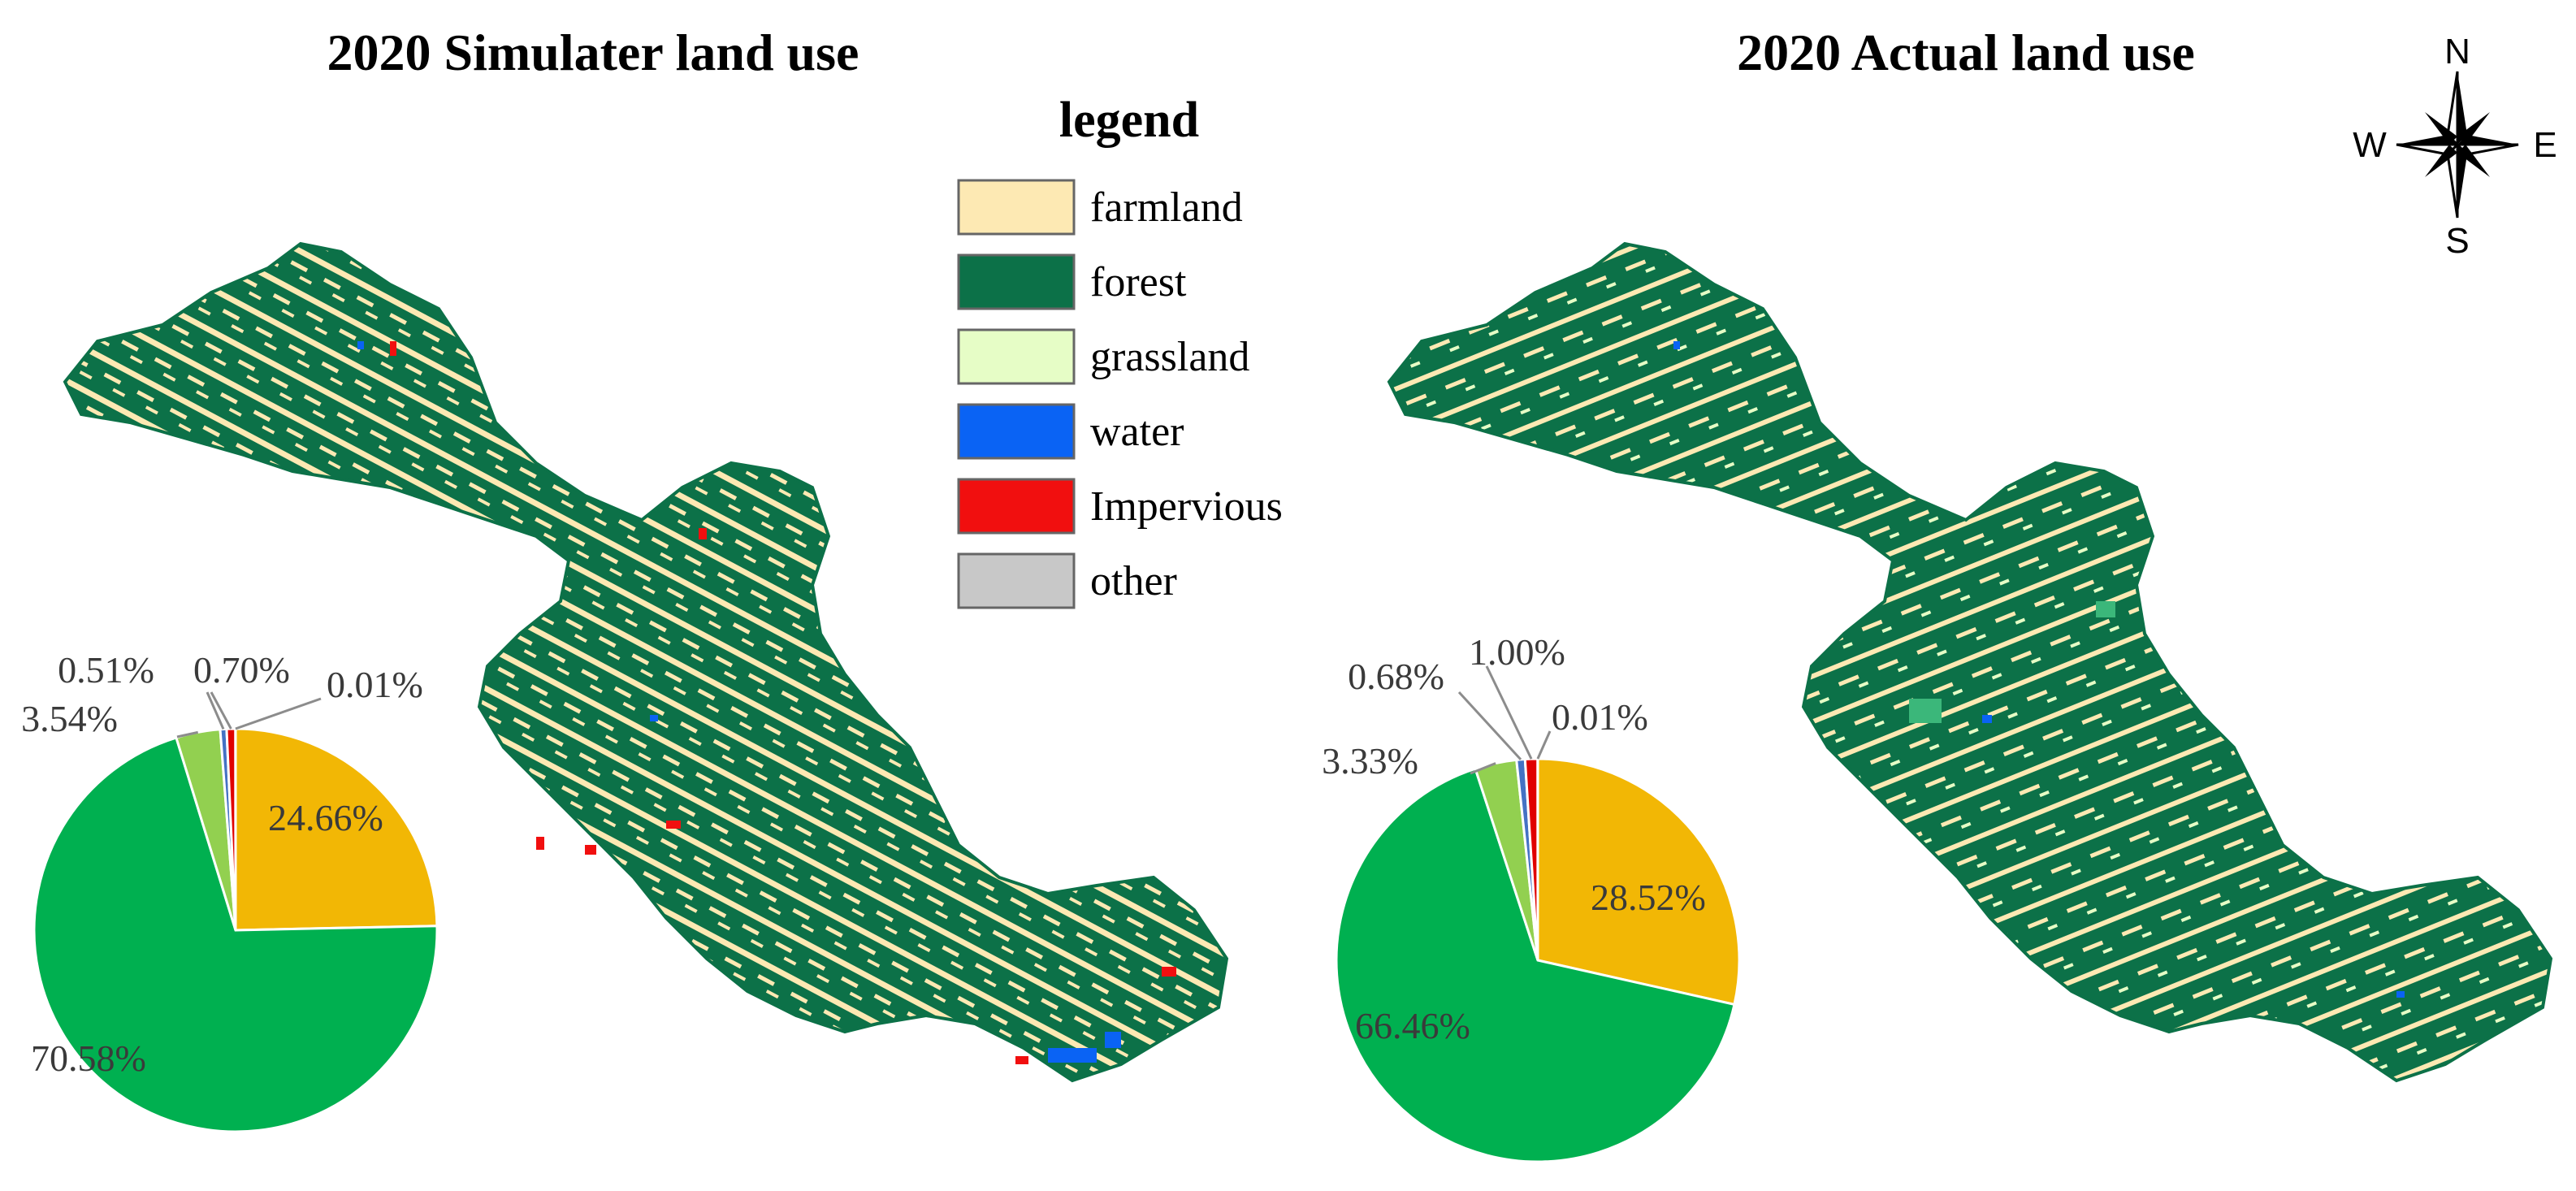  I want to click on legend-swatch-forest, so click(1016, 281).